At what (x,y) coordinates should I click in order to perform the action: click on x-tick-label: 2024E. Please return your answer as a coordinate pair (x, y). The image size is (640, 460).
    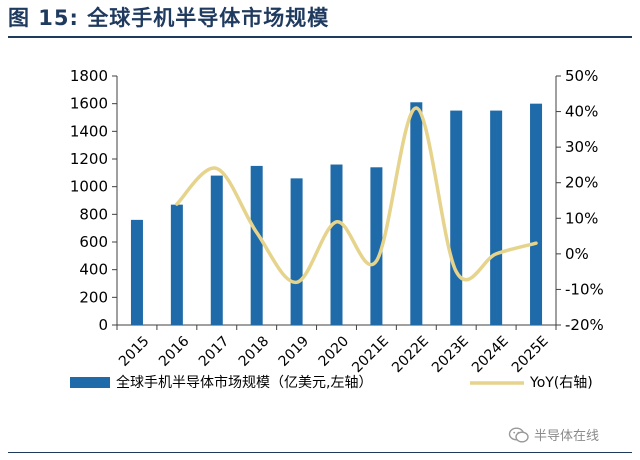
    Looking at the image, I should click on (490, 354).